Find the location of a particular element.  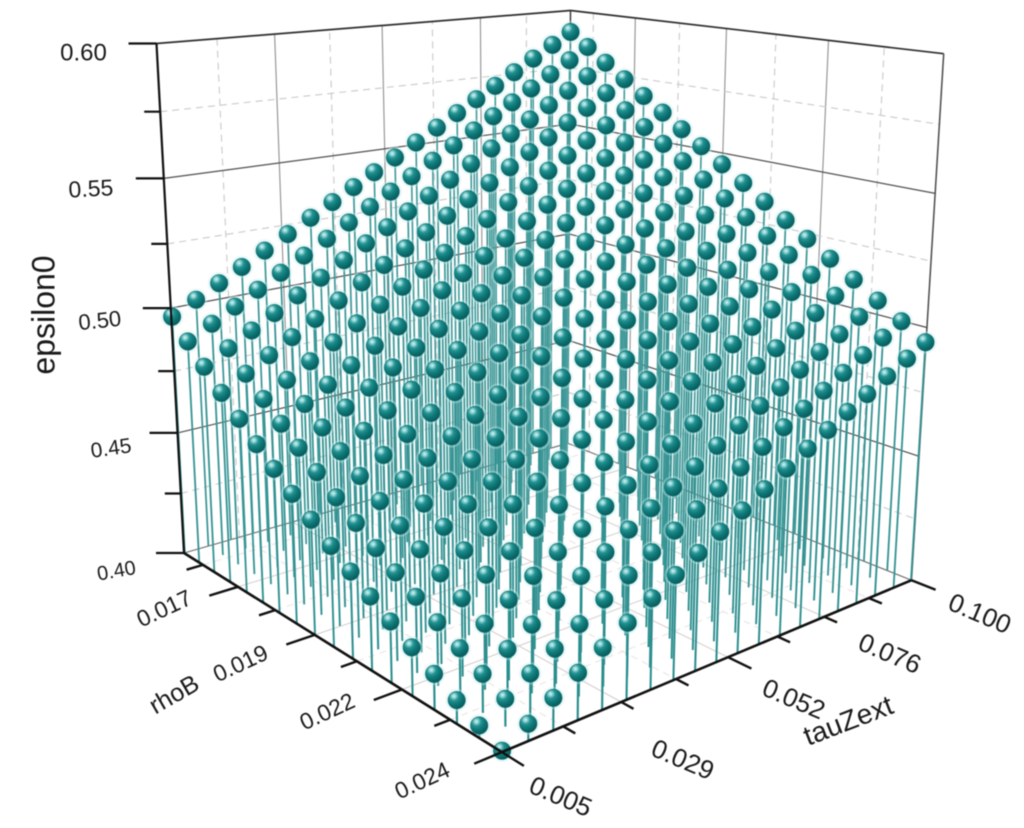

svg-text: 0.50 is located at coordinates (99, 320).